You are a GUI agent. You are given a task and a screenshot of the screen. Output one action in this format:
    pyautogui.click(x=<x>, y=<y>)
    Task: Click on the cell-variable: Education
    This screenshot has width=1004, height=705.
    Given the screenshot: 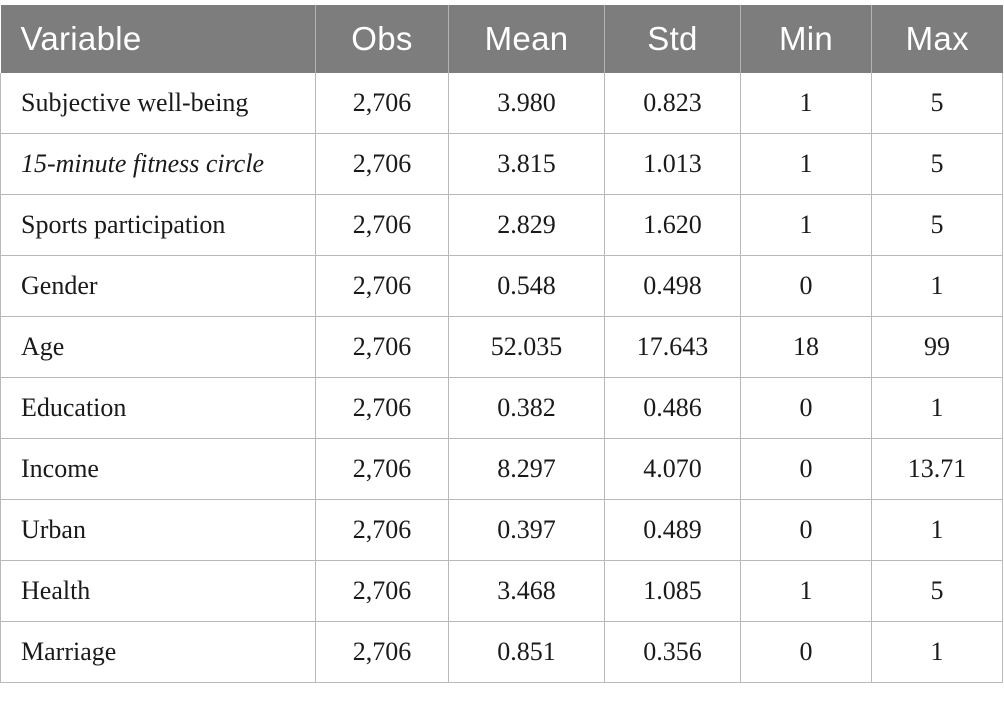 What is the action you would take?
    pyautogui.click(x=158, y=408)
    